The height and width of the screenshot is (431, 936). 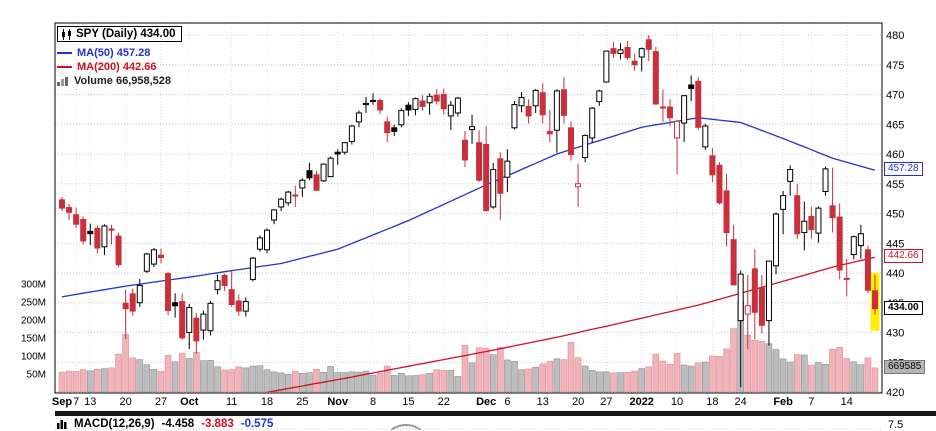 What do you see at coordinates (117, 66) in the screenshot?
I see `ma200-label: MA(200) 442.66` at bounding box center [117, 66].